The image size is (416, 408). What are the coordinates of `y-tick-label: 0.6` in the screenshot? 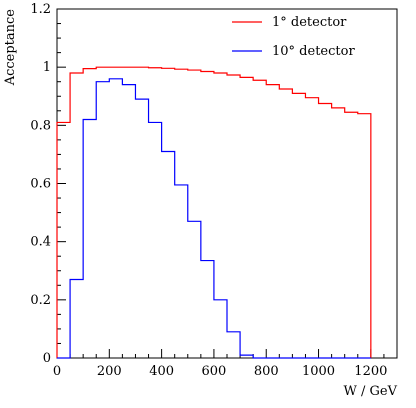 It's located at (40, 184).